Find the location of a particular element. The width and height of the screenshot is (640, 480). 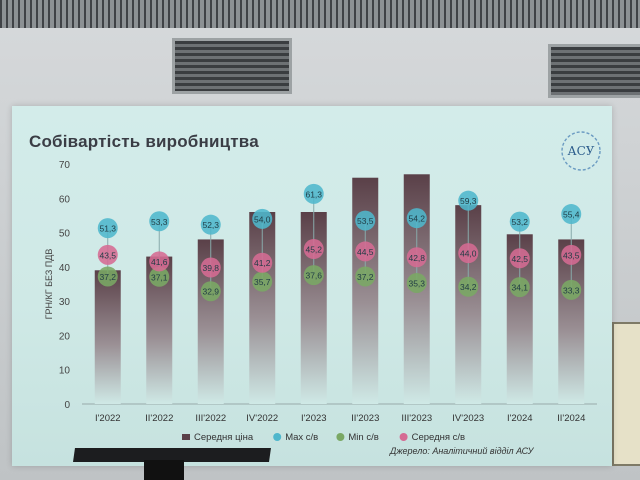

x-tick-label: II'2024 is located at coordinates (571, 418).